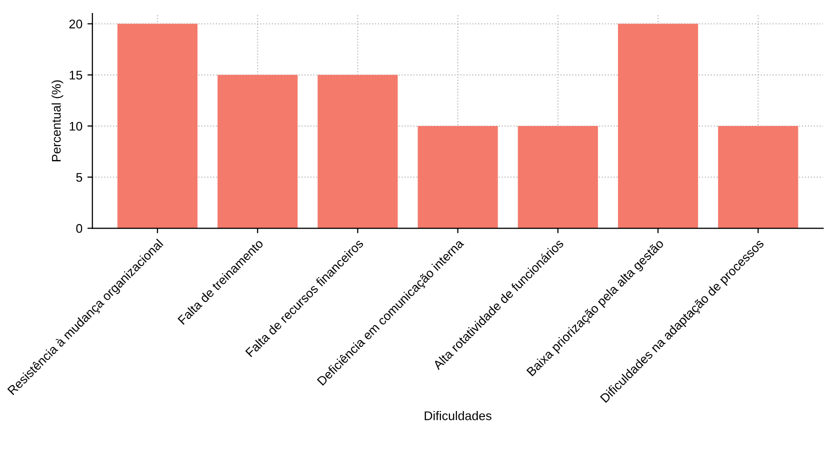  Describe the element at coordinates (75, 24) in the screenshot. I see `y-tick-label: 20` at that location.